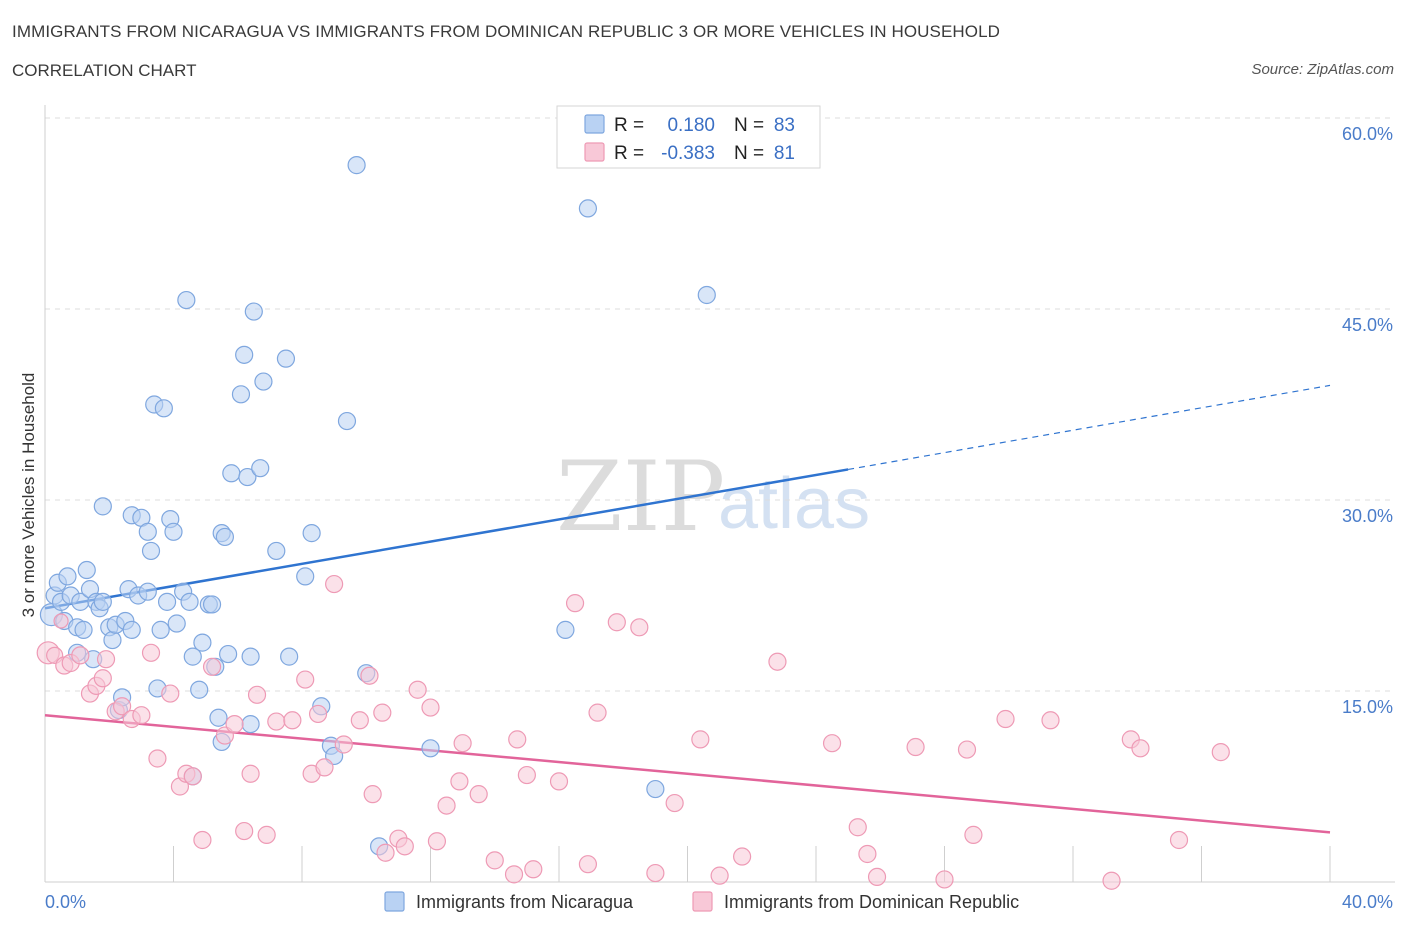  I want to click on legend-nicaragua-swatch, so click(394, 901).